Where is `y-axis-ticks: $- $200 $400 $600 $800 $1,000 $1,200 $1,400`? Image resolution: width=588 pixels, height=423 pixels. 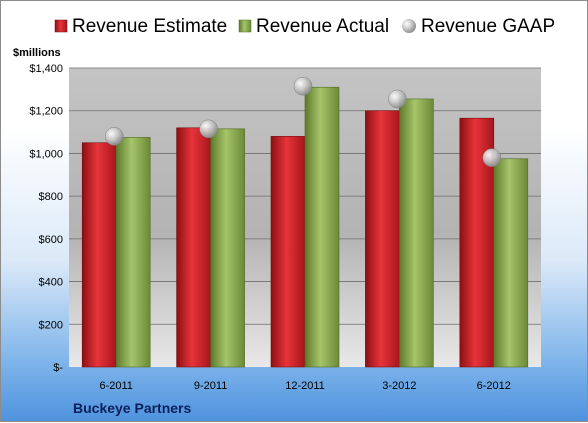 y-axis-ticks: $- $200 $400 $600 $800 $1,000 $1,200 $1,400 is located at coordinates (46, 218).